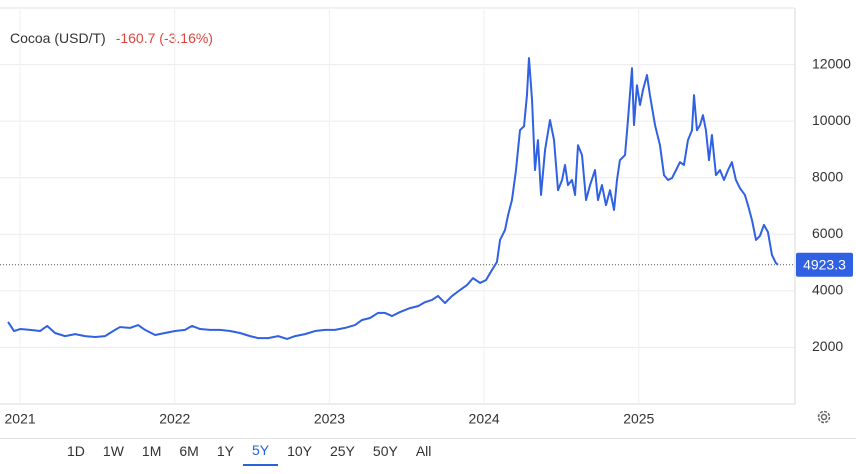  Describe the element at coordinates (260, 452) in the screenshot. I see `range-button: 5Y` at that location.